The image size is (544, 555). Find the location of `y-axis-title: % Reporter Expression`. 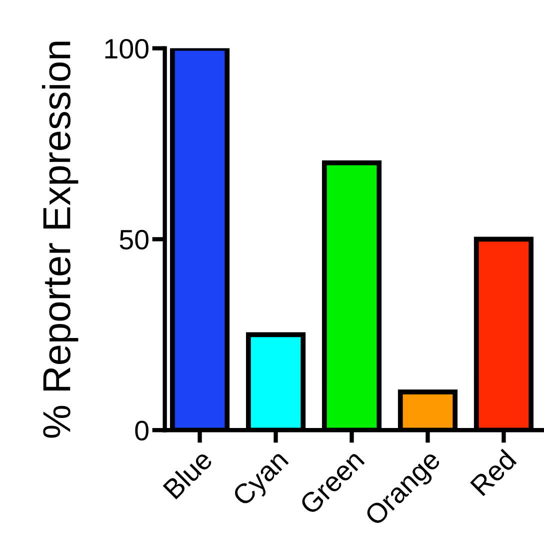

y-axis-title: % Reporter Expression is located at coordinates (60, 240).